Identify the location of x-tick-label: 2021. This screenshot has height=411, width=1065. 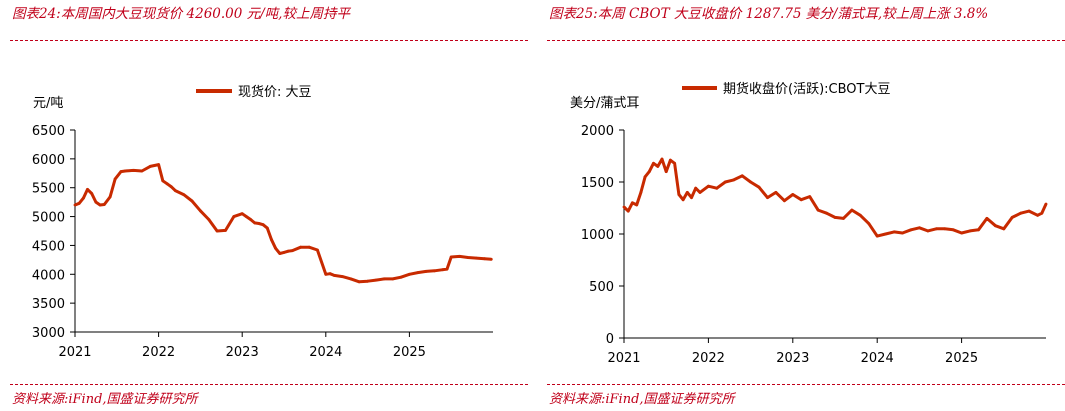
(623, 358).